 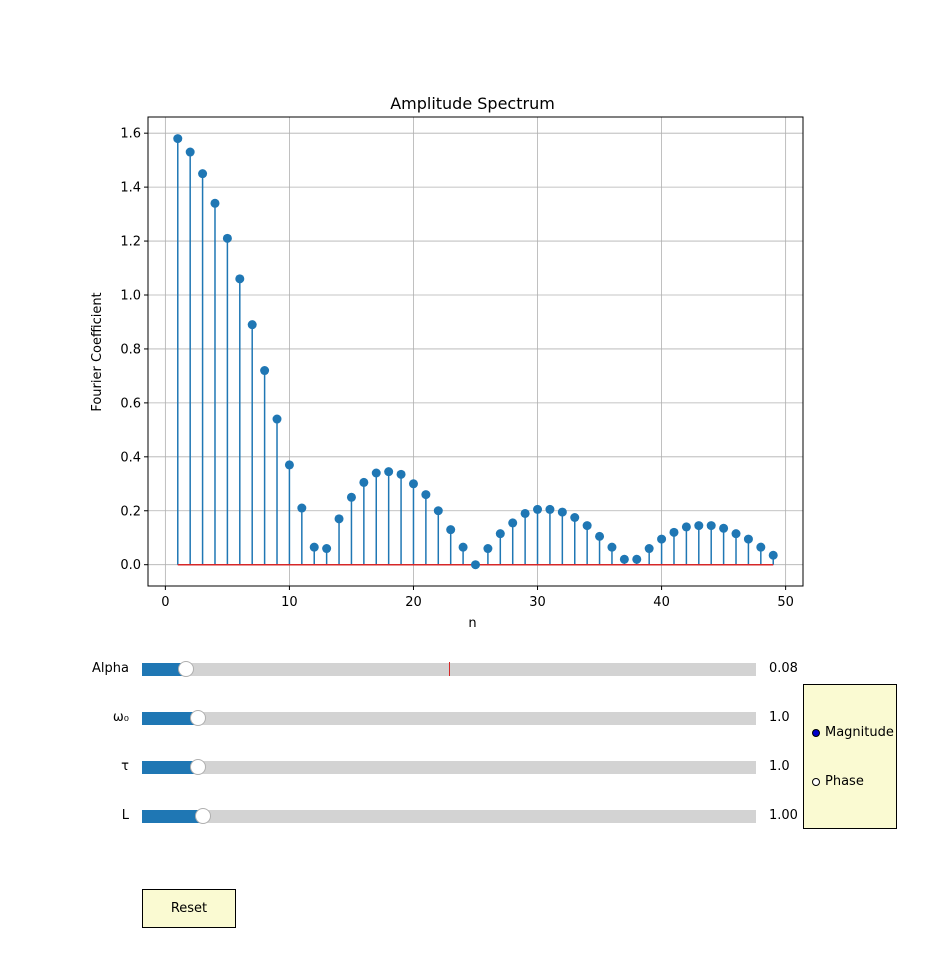 What do you see at coordinates (816, 781) in the screenshot?
I see `radio-phase-dot` at bounding box center [816, 781].